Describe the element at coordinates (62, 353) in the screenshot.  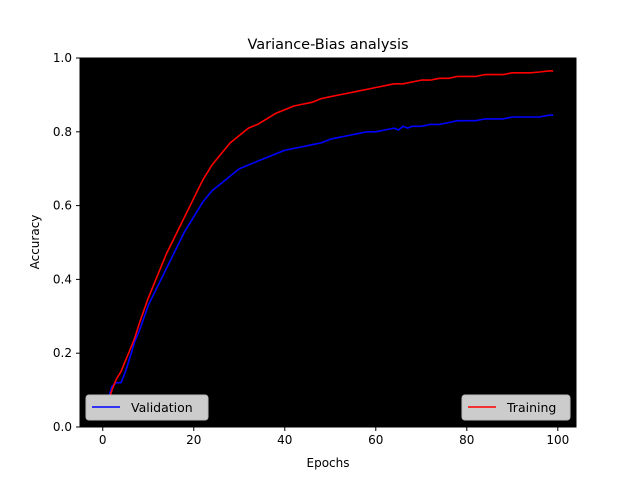
I see `y-tick-label: 0.2` at that location.